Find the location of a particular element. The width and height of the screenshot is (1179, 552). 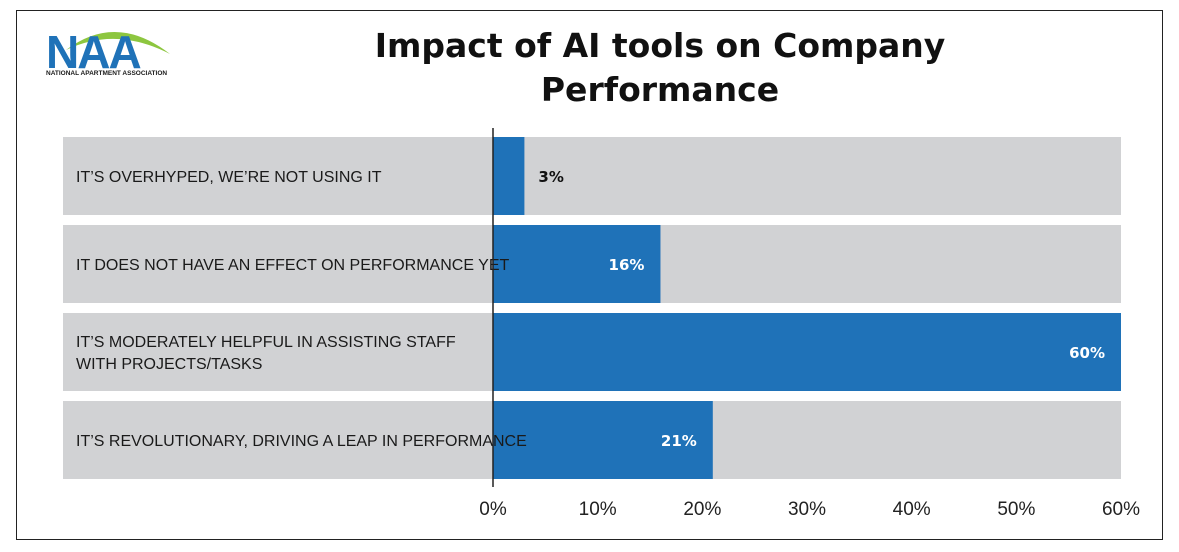

category-label: WITH PROJECTS/TASKS is located at coordinates (169, 364).